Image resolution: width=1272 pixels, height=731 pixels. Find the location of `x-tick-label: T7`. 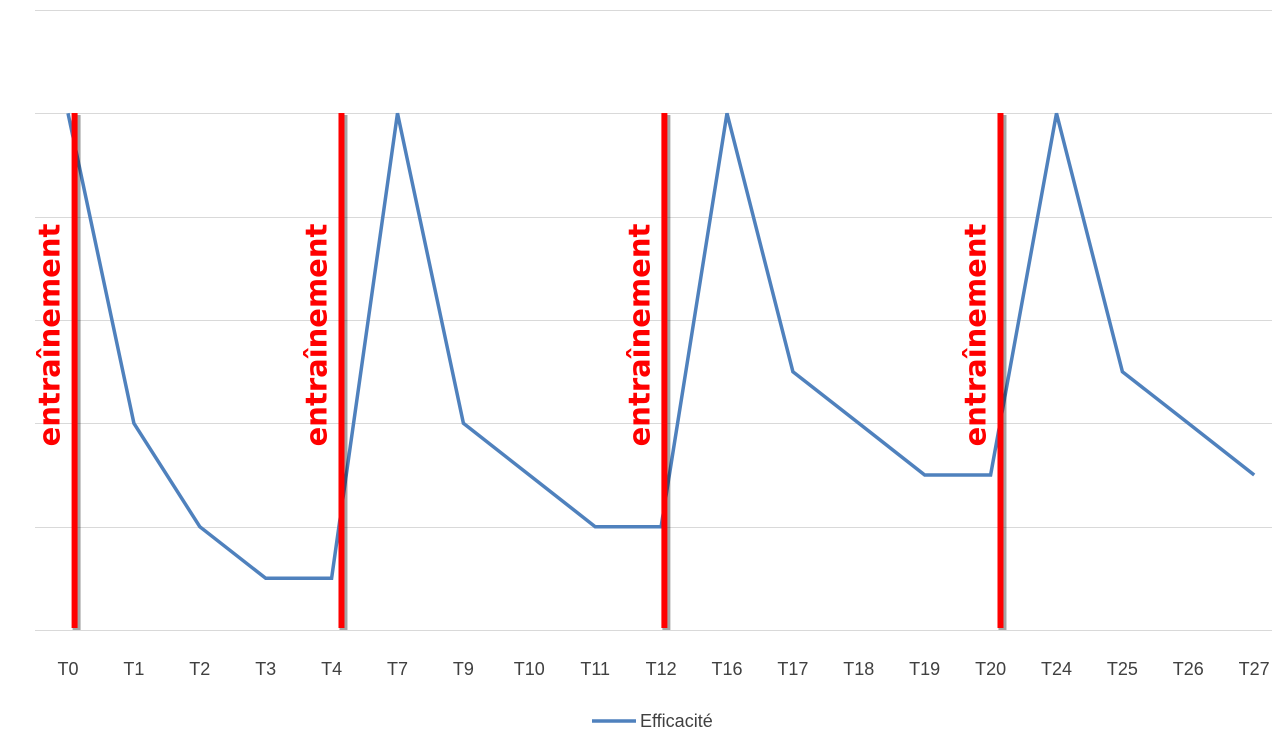

x-tick-label: T7 is located at coordinates (397, 669).